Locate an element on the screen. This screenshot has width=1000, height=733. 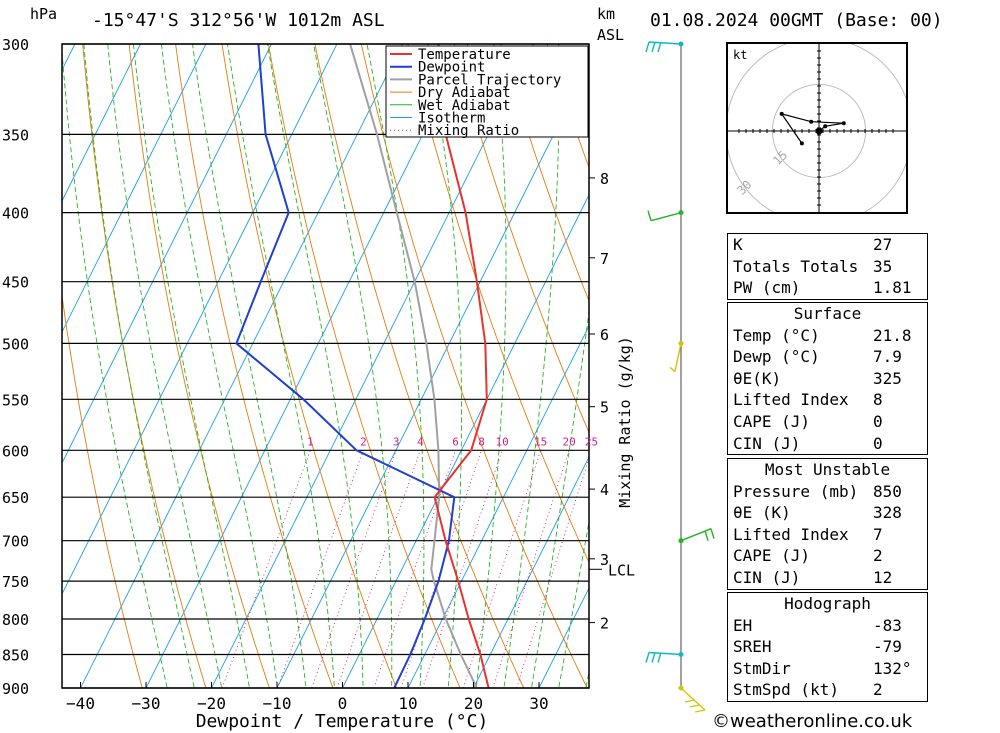
lcl-label: LCL is located at coordinates (621, 570).